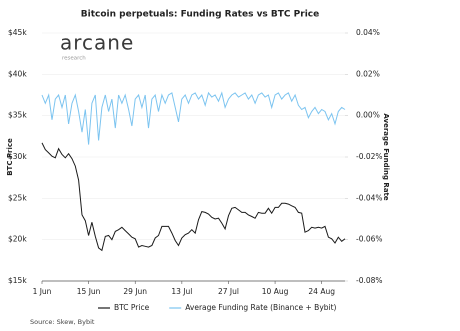  What do you see at coordinates (260, 307) in the screenshot?
I see `legend-label: Average Funding Rate (Binance + Bybit)` at bounding box center [260, 307].